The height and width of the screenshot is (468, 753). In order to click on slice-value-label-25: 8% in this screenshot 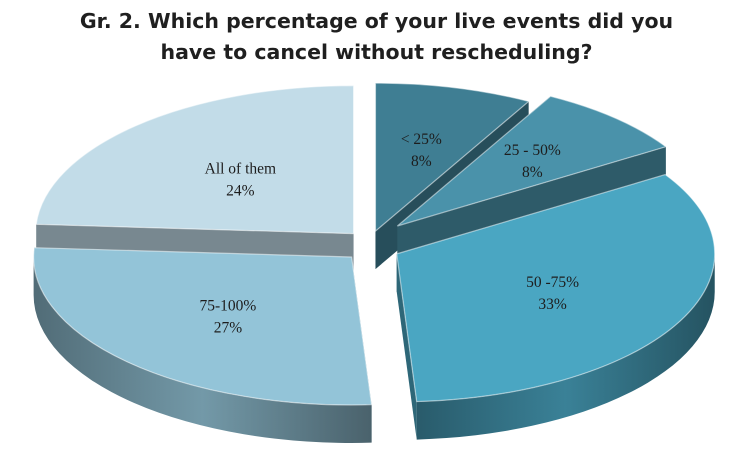, I will do `click(421, 161)`.